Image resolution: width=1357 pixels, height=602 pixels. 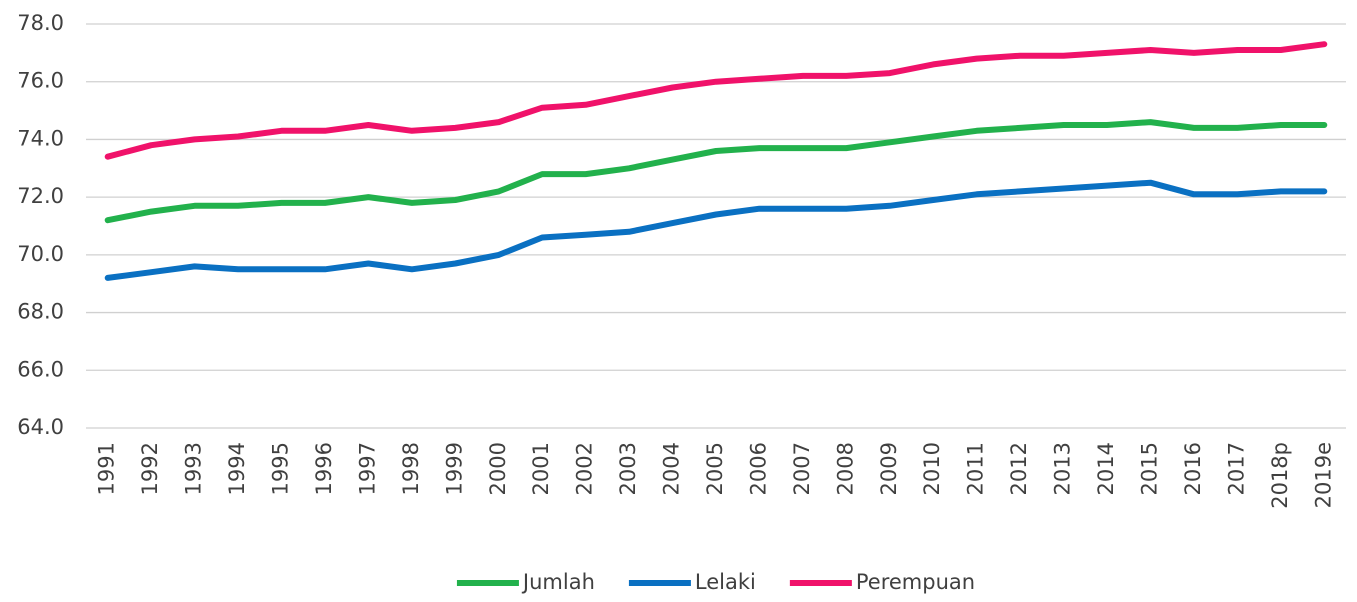 What do you see at coordinates (498, 468) in the screenshot?
I see `x-tick-label: 2000` at bounding box center [498, 468].